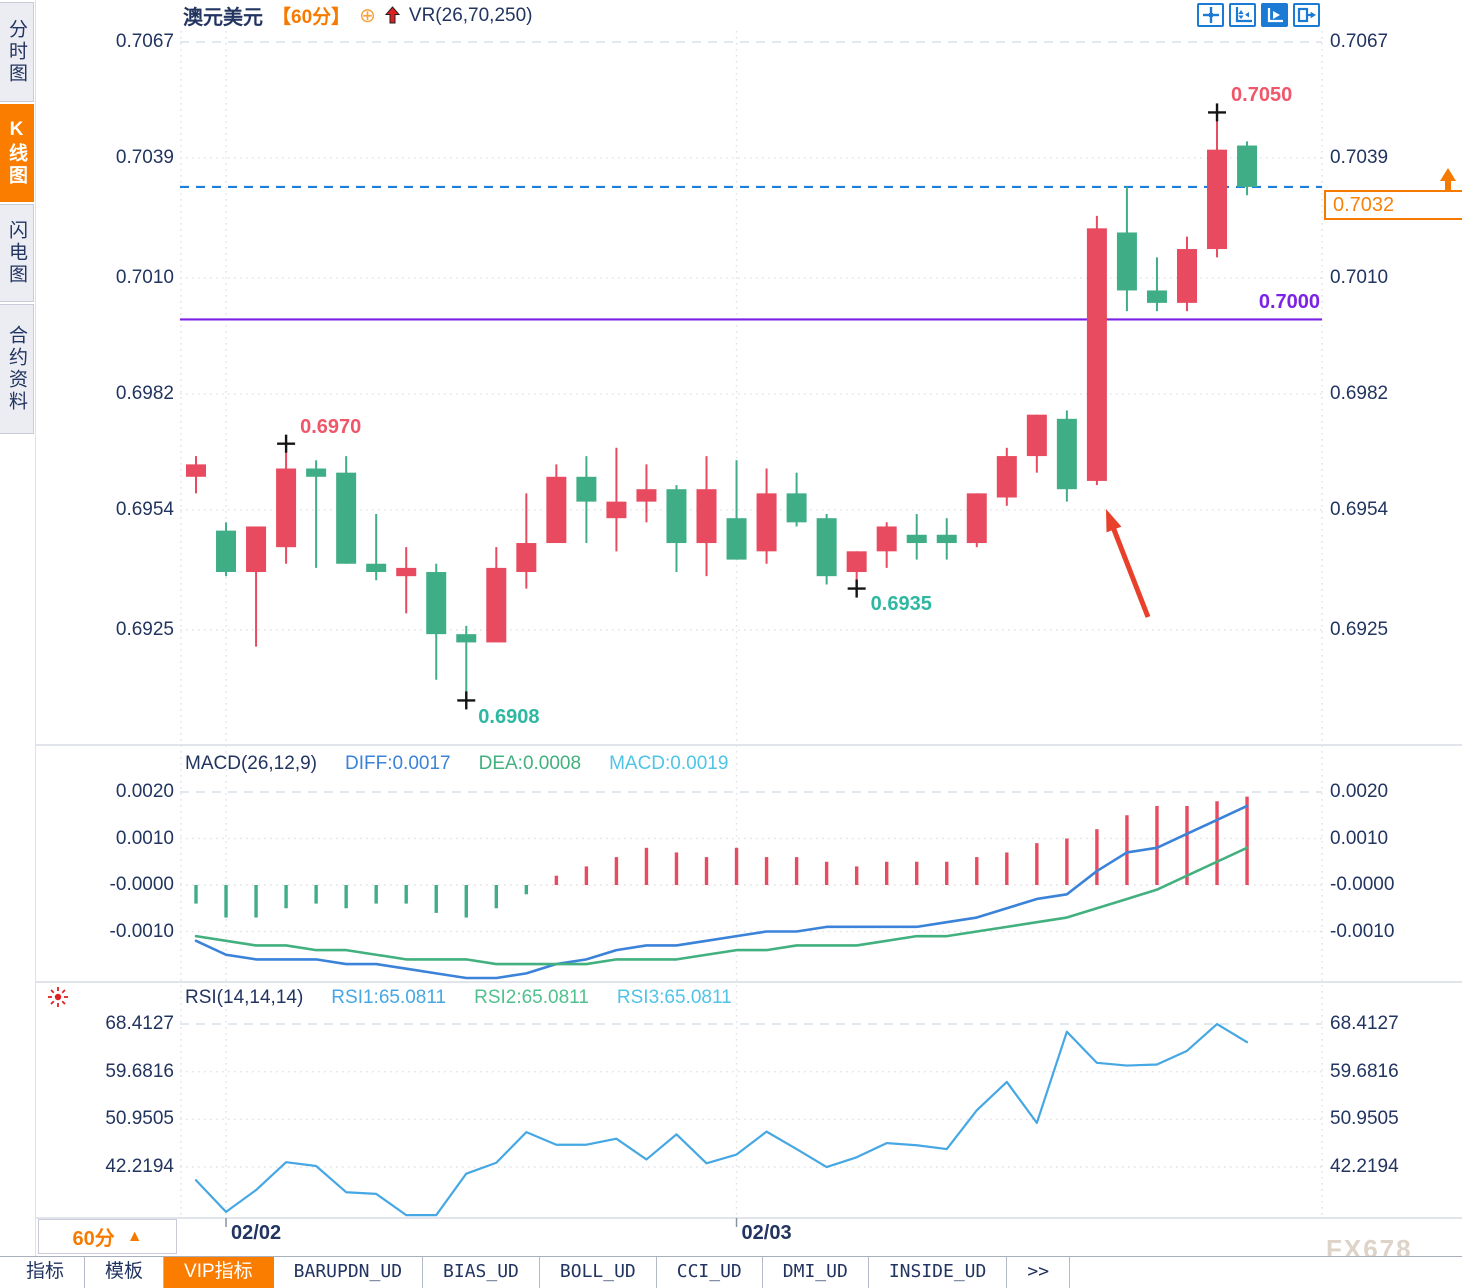 Image resolution: width=1462 pixels, height=1288 pixels. Describe the element at coordinates (1130, 570) in the screenshot. I see `signal-arrow` at that location.